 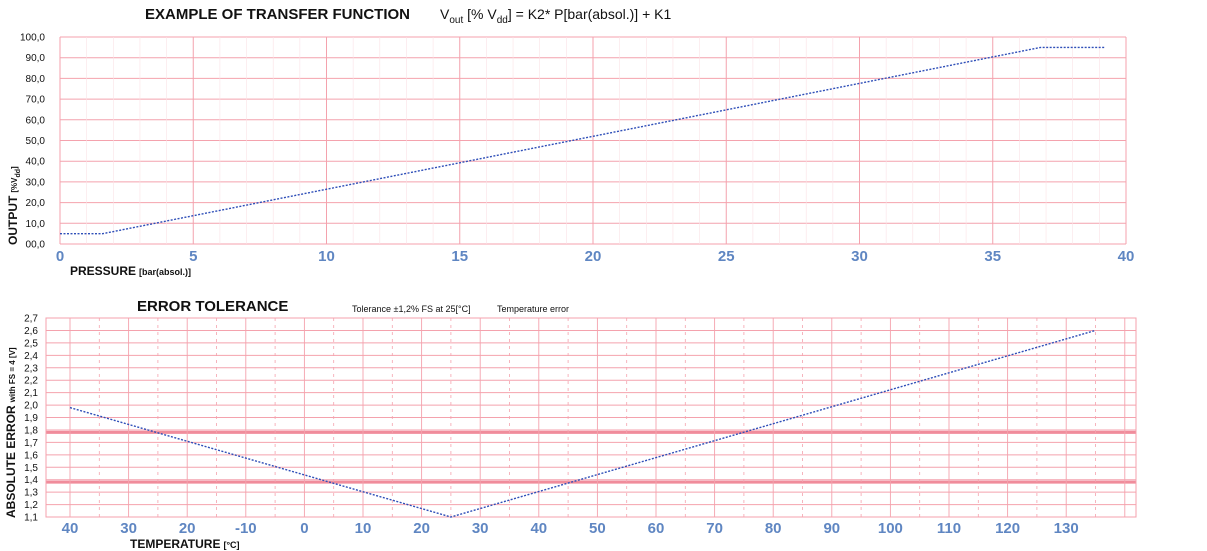 What do you see at coordinates (459, 256) in the screenshot?
I see `chart1-x-tick-label: 15` at bounding box center [459, 256].